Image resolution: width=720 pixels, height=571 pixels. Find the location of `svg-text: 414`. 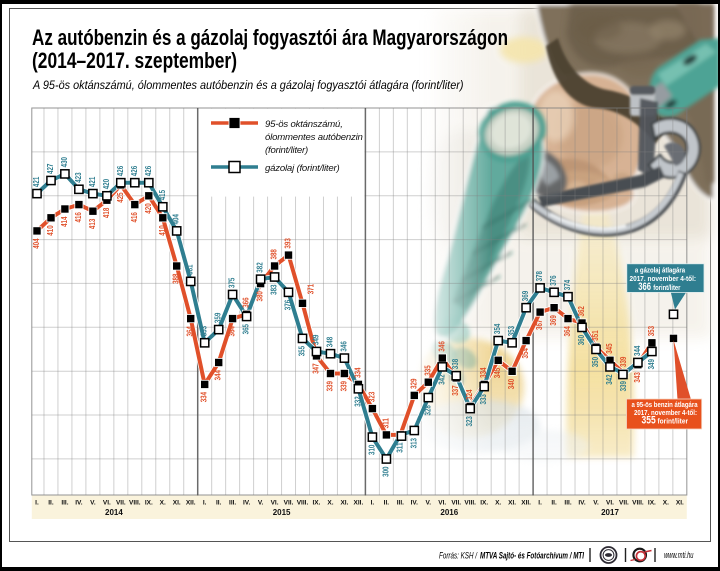

svg-text: 414 is located at coordinates (64, 221).